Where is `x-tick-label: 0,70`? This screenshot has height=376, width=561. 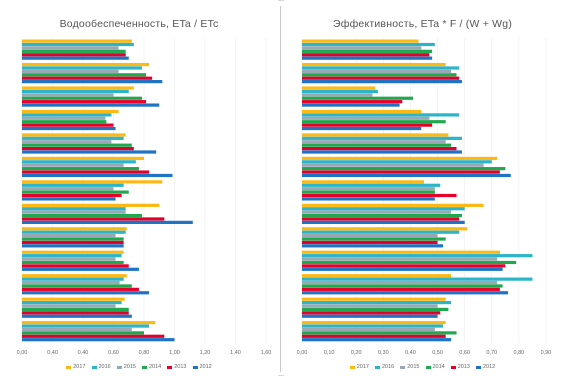 x-tick-label: 0,70 is located at coordinates (491, 353).